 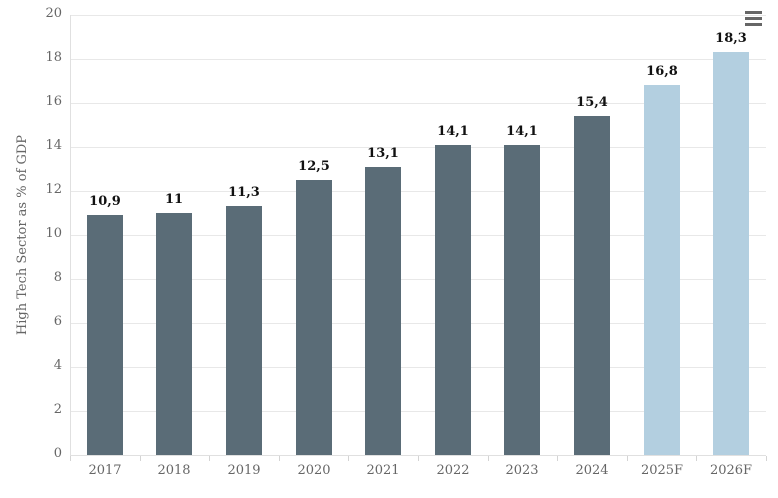 I want to click on x-axis-label-2022: 2022, so click(x=453, y=470).